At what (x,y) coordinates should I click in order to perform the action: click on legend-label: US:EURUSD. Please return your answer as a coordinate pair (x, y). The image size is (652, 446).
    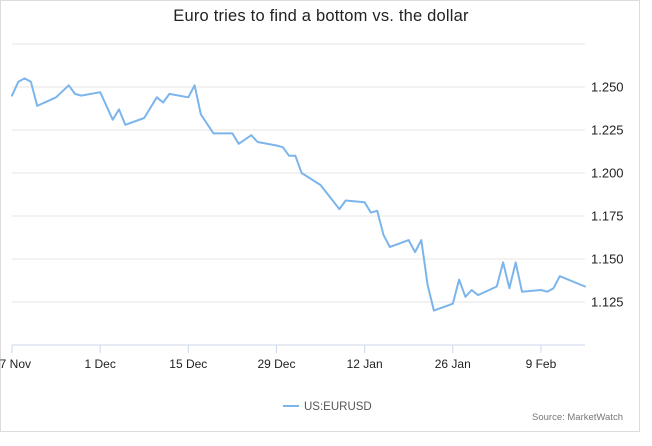
    Looking at the image, I should click on (338, 407).